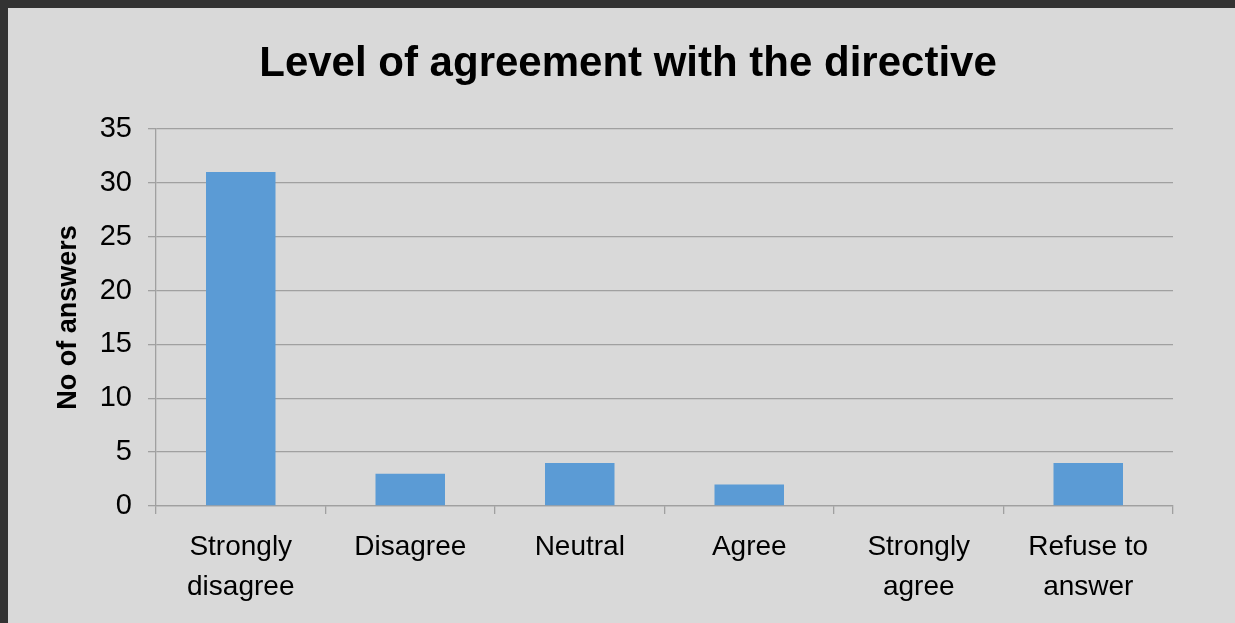  Describe the element at coordinates (1088, 565) in the screenshot. I see `x-tick-label: Refuse to answer` at that location.